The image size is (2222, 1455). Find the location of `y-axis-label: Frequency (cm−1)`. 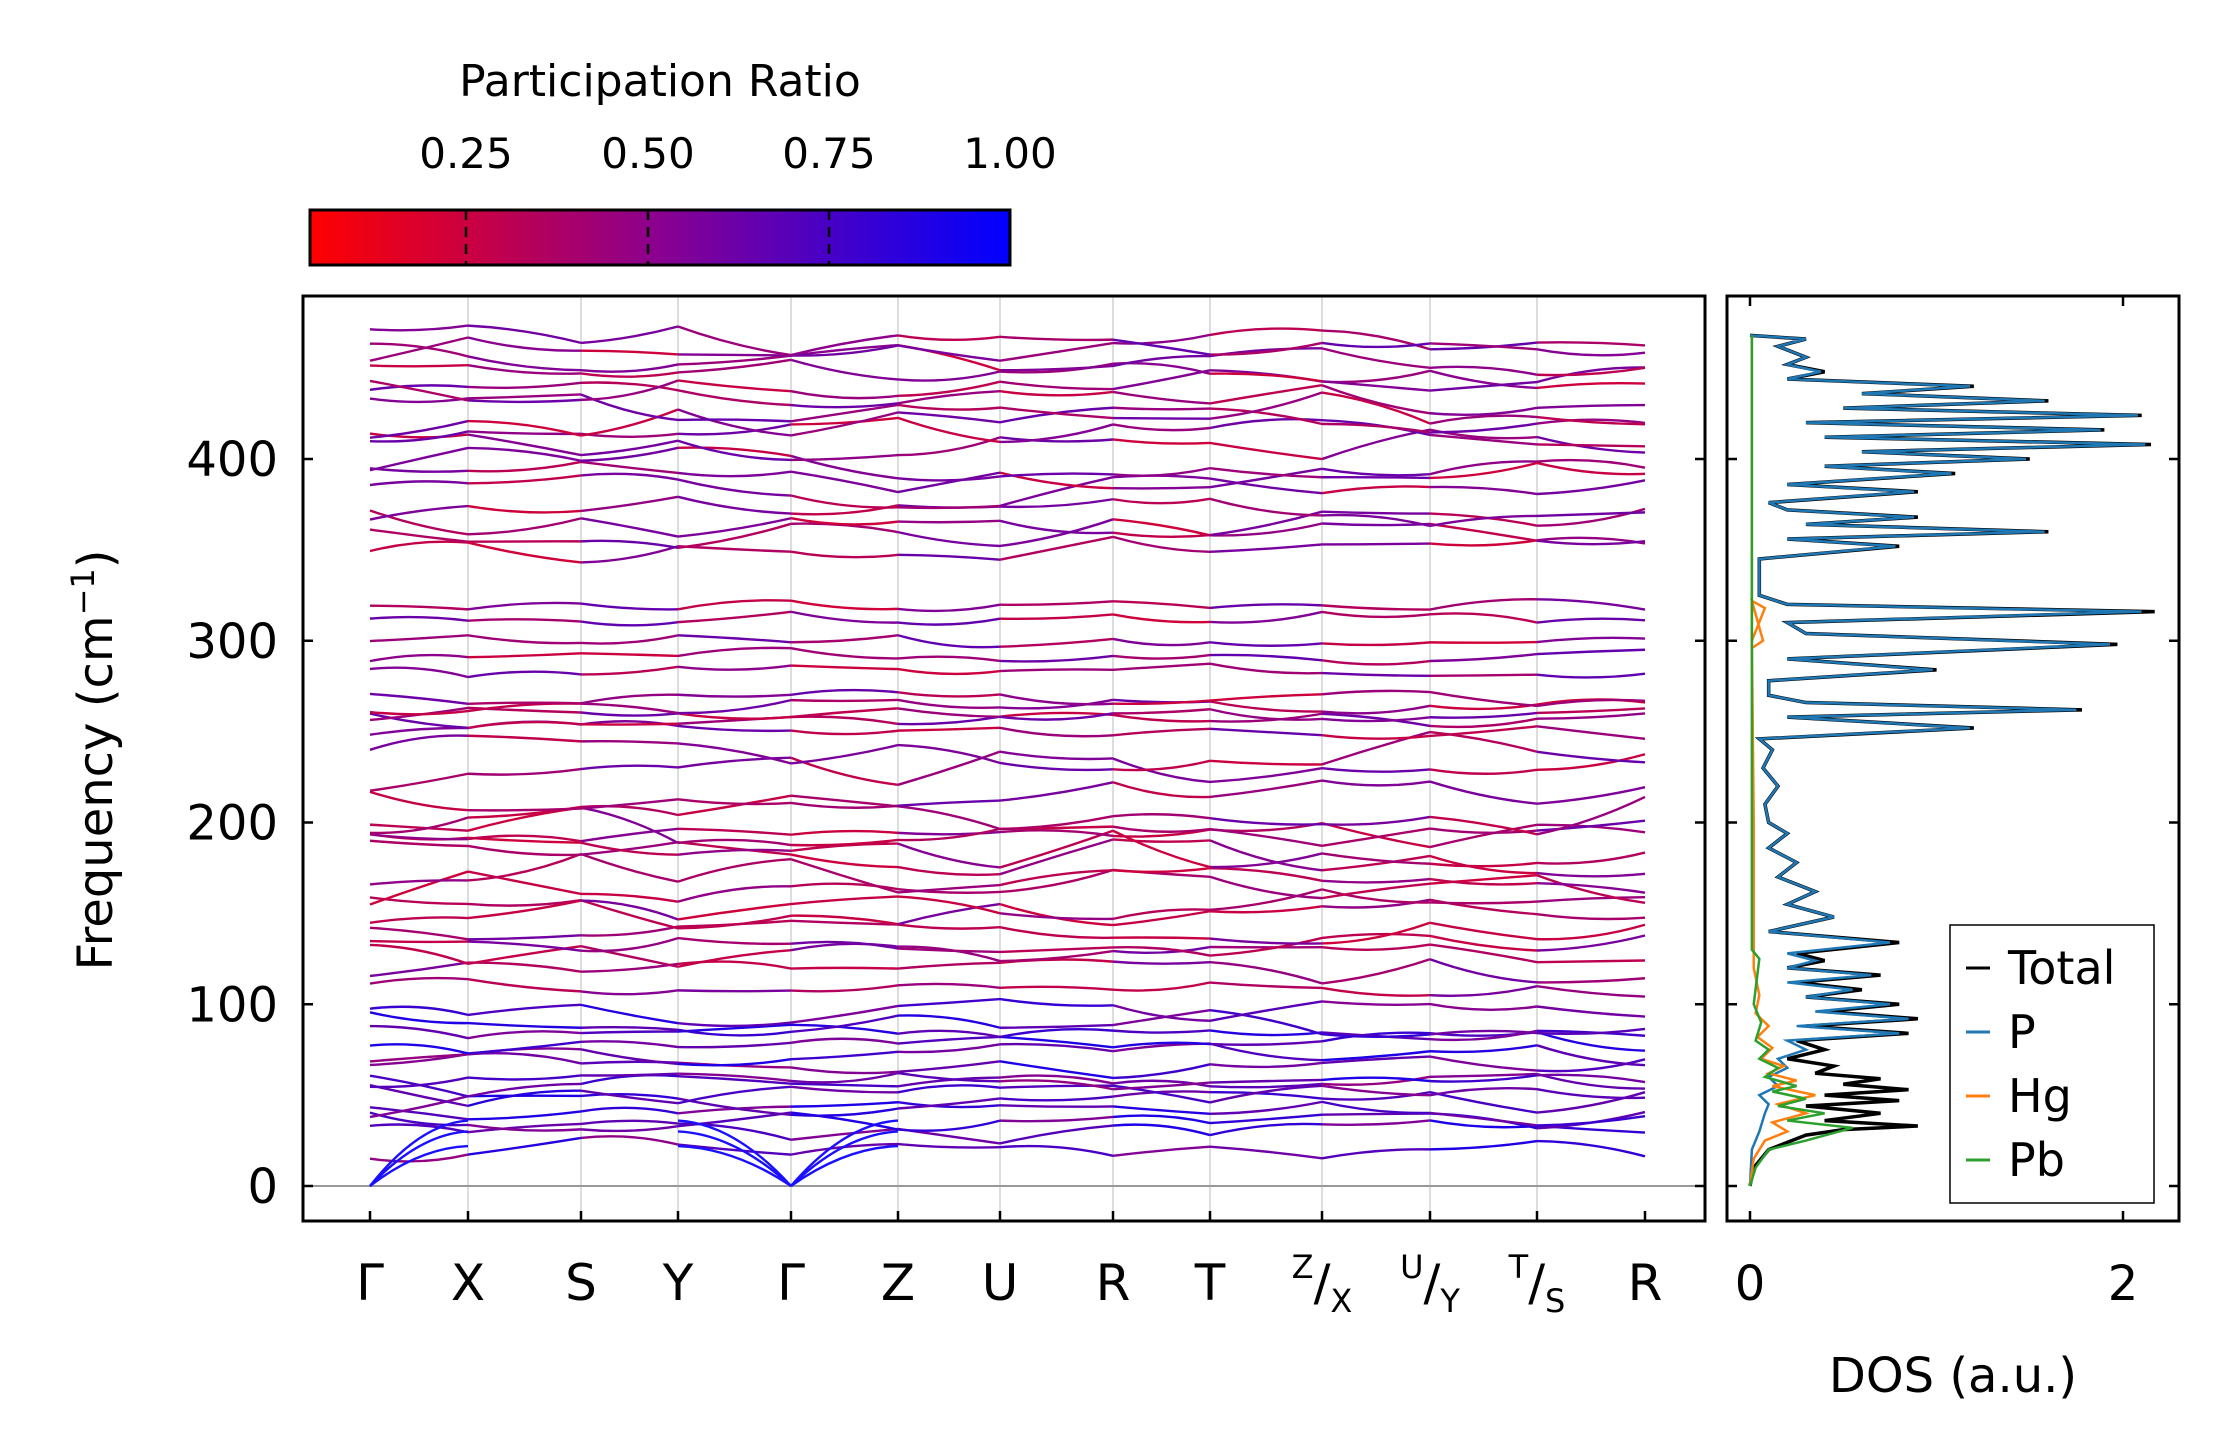

y-axis-label: Frequency (cm−1) is located at coordinates (94, 759).